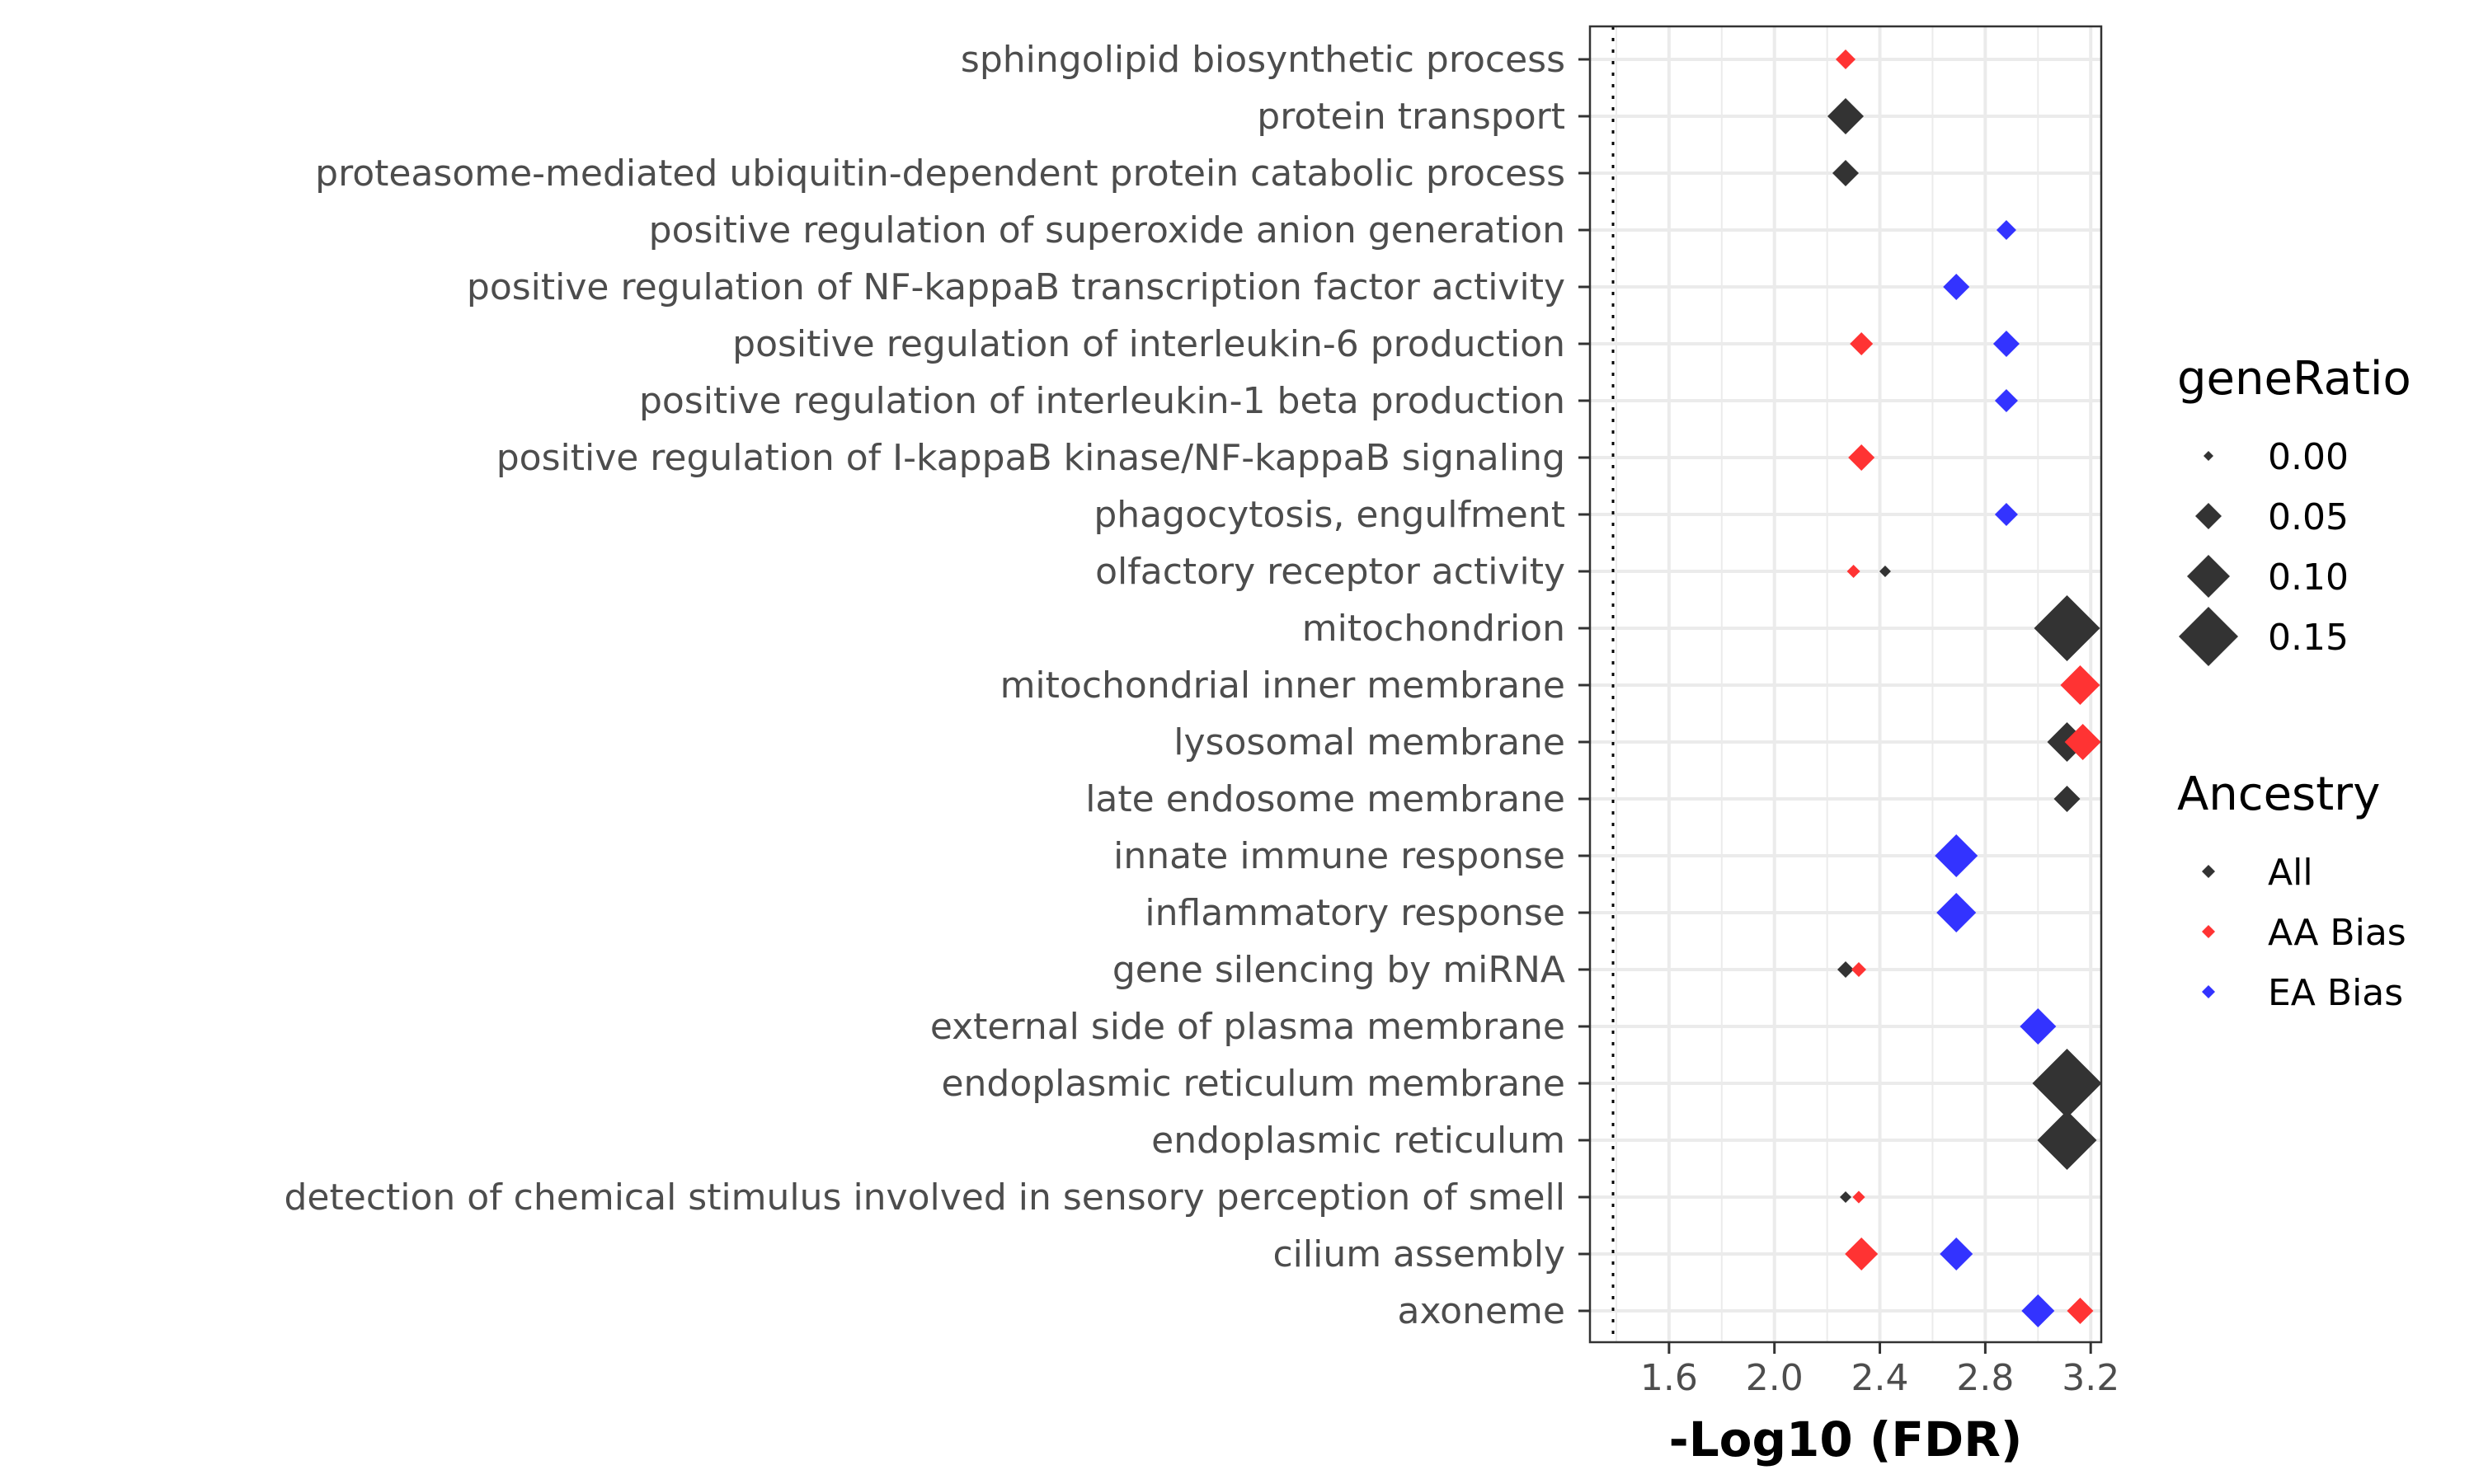 The height and width of the screenshot is (1484, 2474). Describe the element at coordinates (1481, 1311) in the screenshot. I see `y-tick-label: axoneme` at that location.